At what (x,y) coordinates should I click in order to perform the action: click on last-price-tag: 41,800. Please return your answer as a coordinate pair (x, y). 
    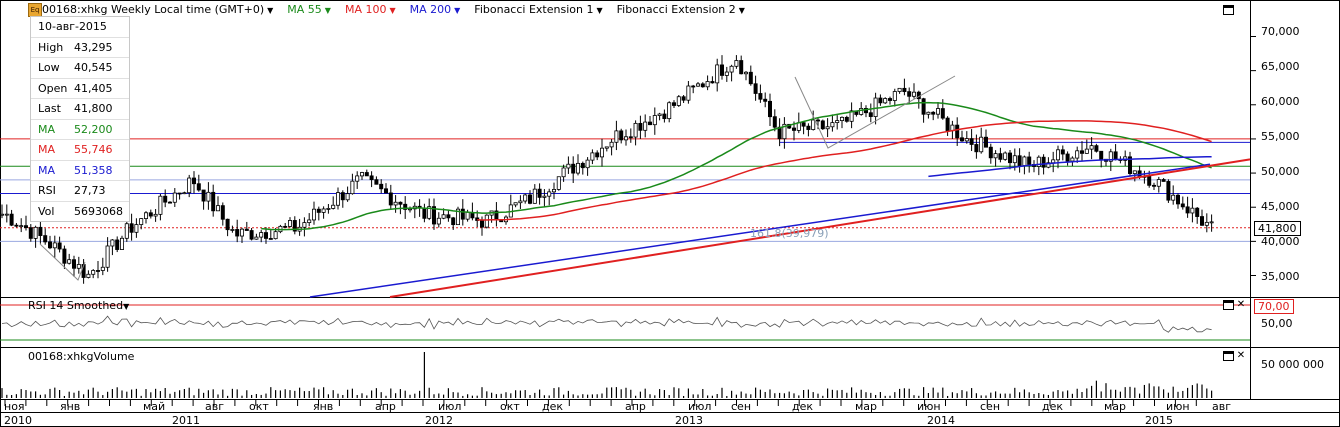
    Looking at the image, I should click on (1277, 228).